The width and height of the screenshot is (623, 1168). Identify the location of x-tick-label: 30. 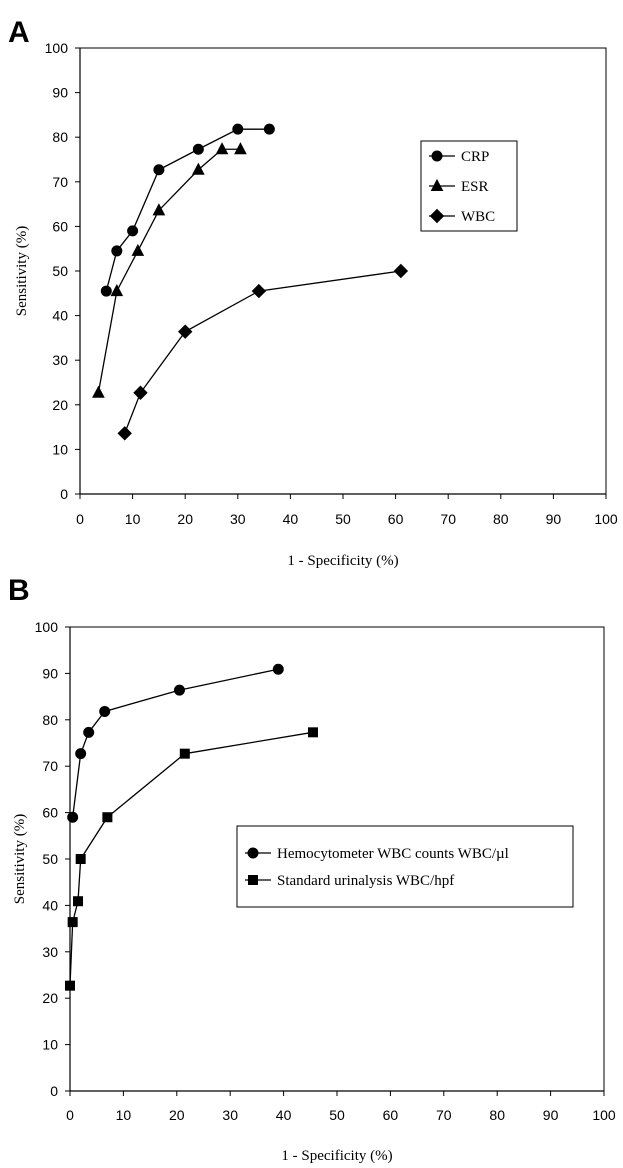
(230, 1115).